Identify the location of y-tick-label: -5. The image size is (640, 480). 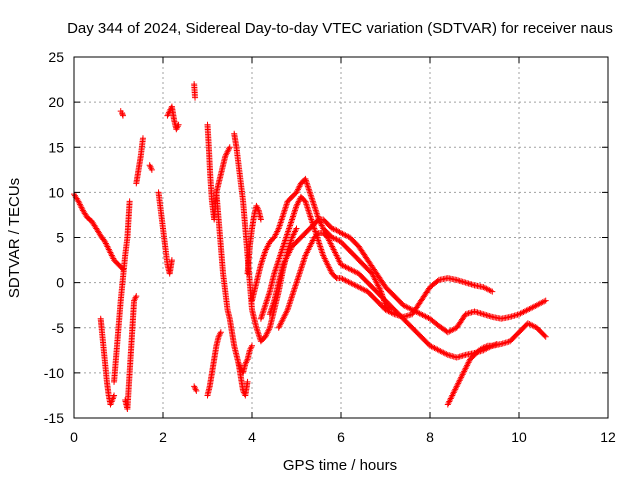
(58, 328).